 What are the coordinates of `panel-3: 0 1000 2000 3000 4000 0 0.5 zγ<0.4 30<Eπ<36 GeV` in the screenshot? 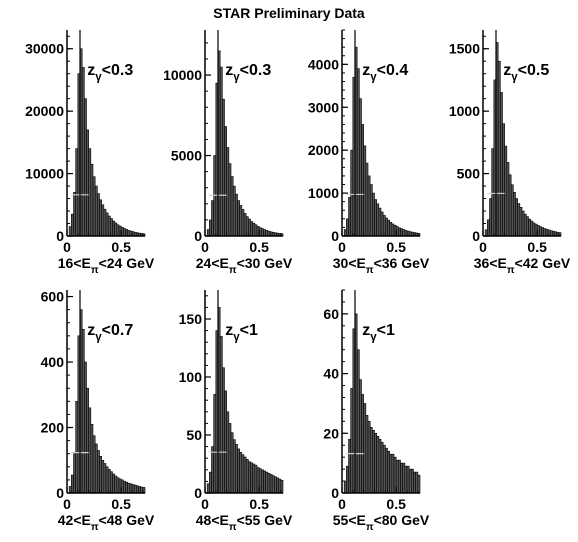 It's located at (369, 152).